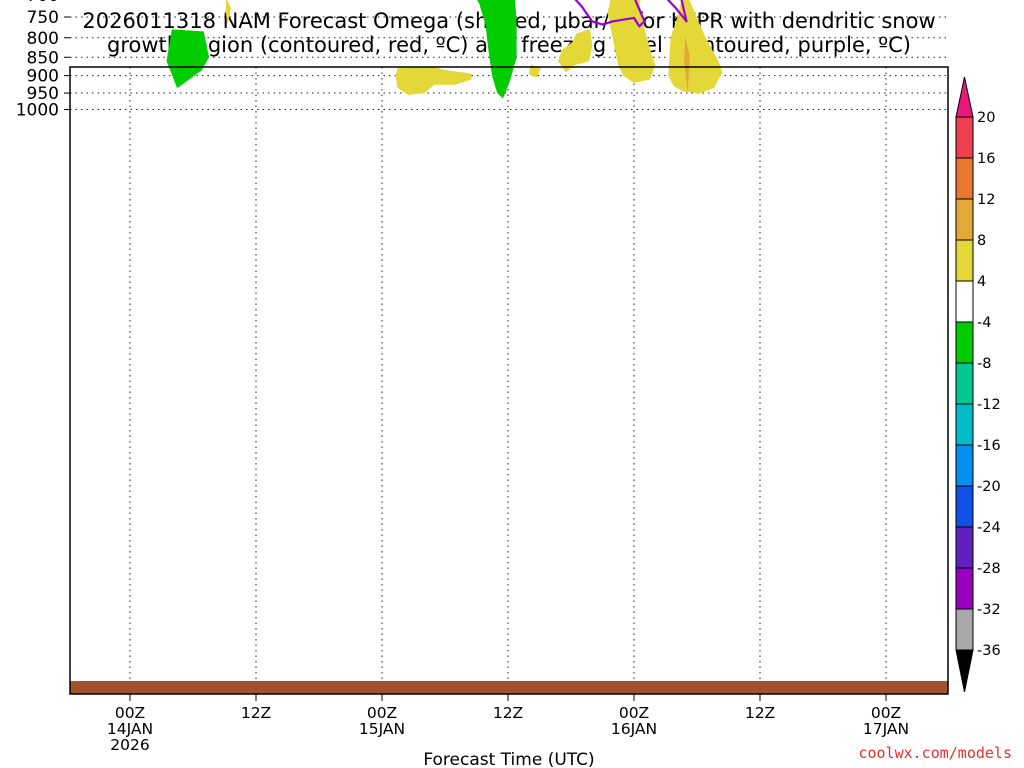  I want to click on x-tick-label: 2026, so click(129, 745).